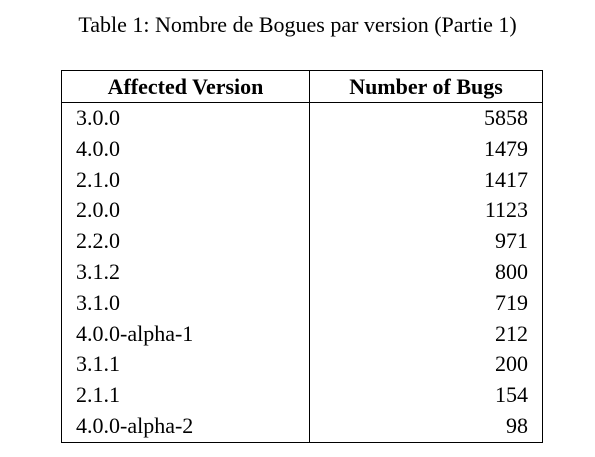  I want to click on version-cell: 4.0.0, so click(185, 149).